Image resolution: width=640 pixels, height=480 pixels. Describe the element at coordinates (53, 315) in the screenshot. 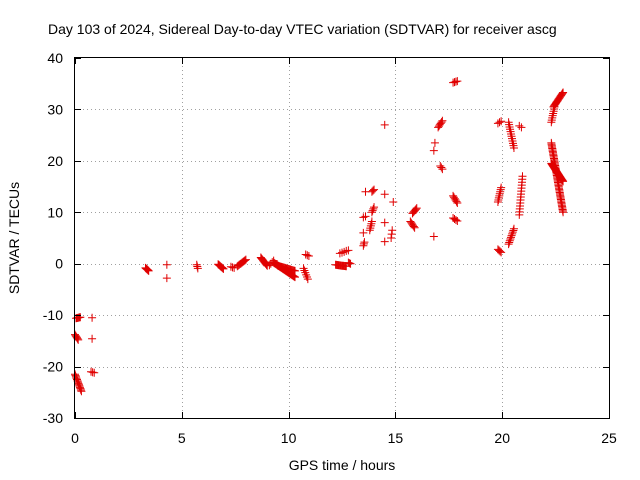

I see `y-tick-label: -10` at that location.